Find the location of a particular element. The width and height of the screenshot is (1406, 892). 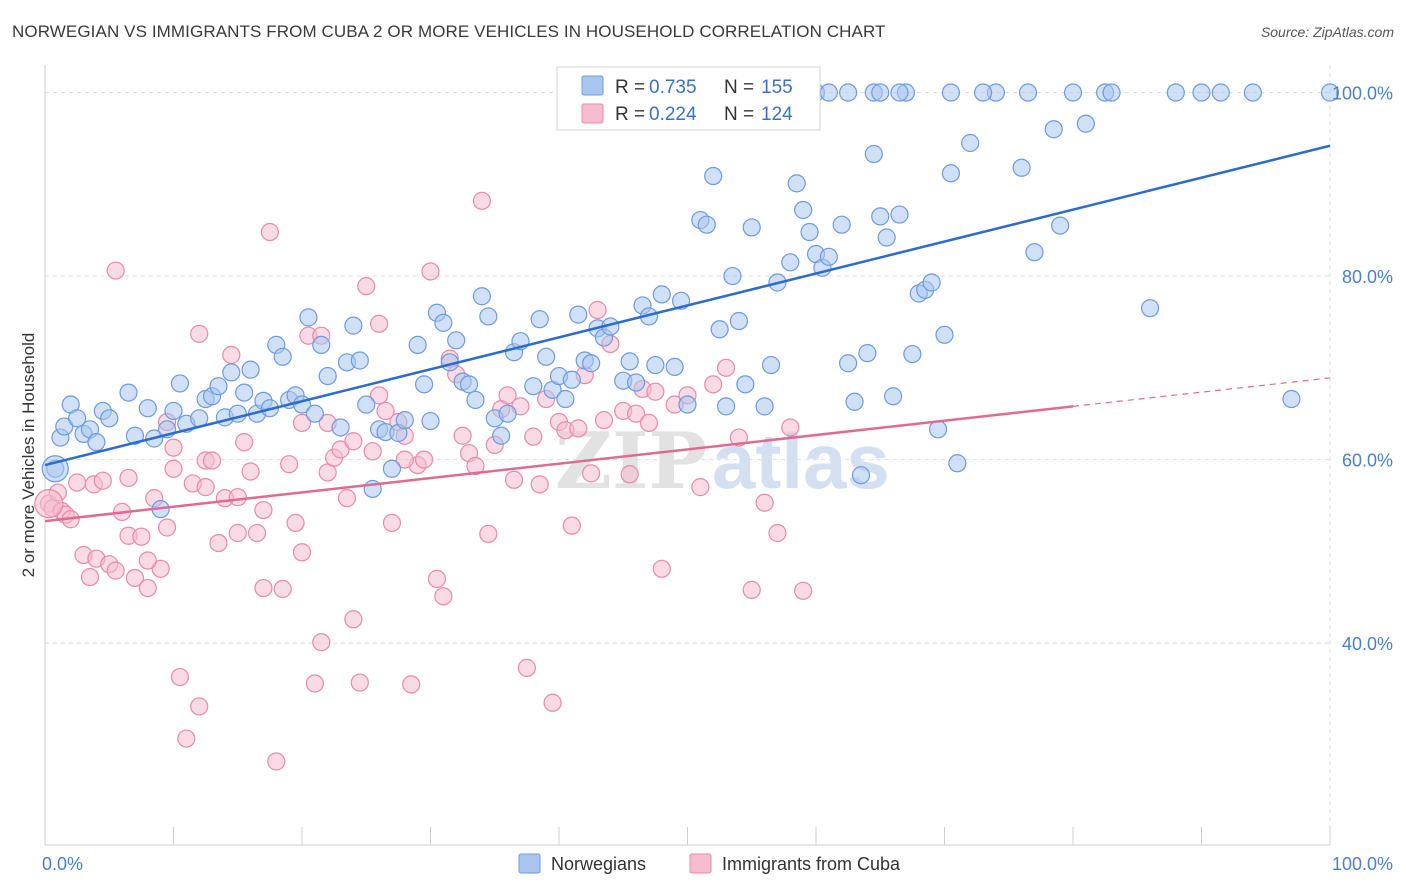

y-tick-labels: 40.0% 60.0% 80.0% 100.0% is located at coordinates (1362, 369).